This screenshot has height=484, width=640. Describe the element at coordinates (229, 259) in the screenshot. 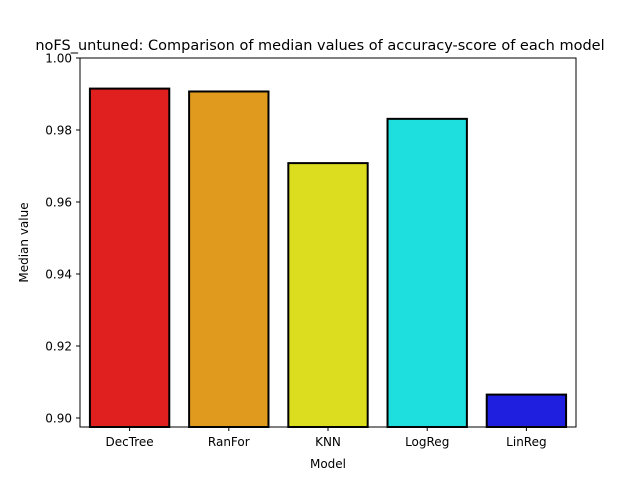

I see `bar-ranfor` at that location.